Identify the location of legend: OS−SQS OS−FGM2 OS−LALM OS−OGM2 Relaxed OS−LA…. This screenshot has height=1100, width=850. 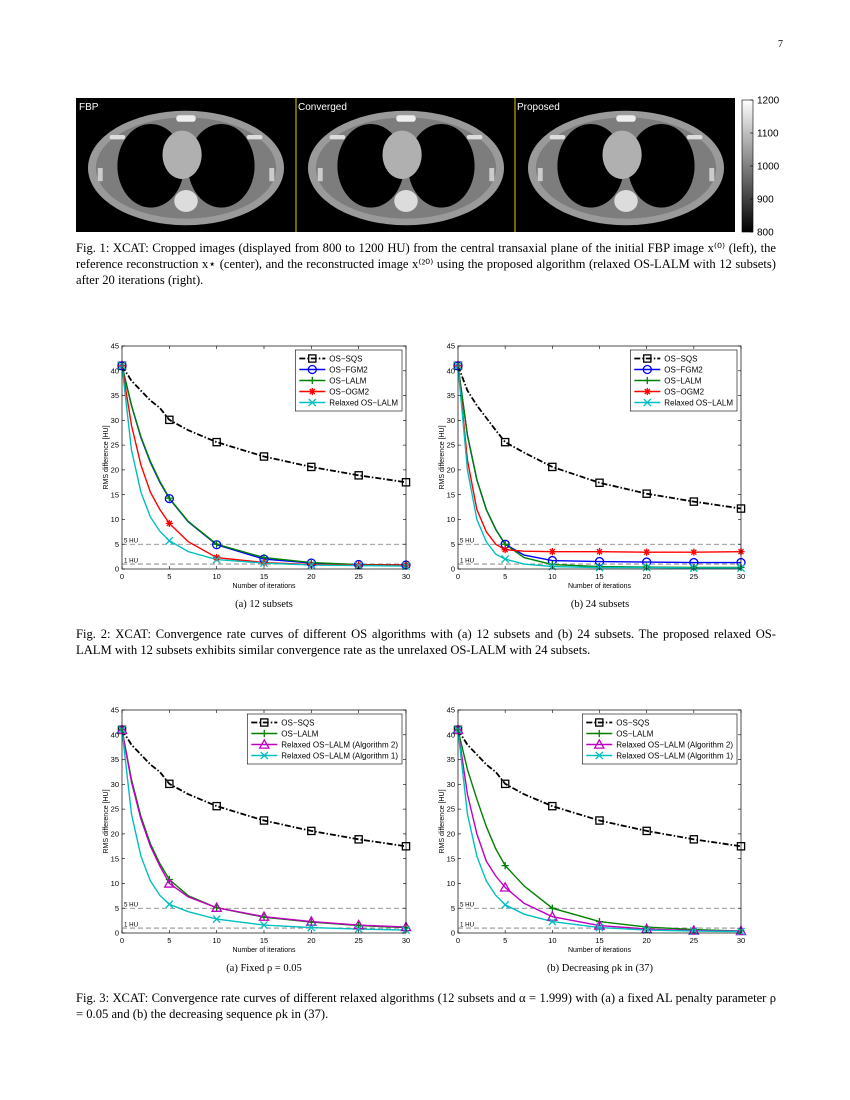
(683, 380).